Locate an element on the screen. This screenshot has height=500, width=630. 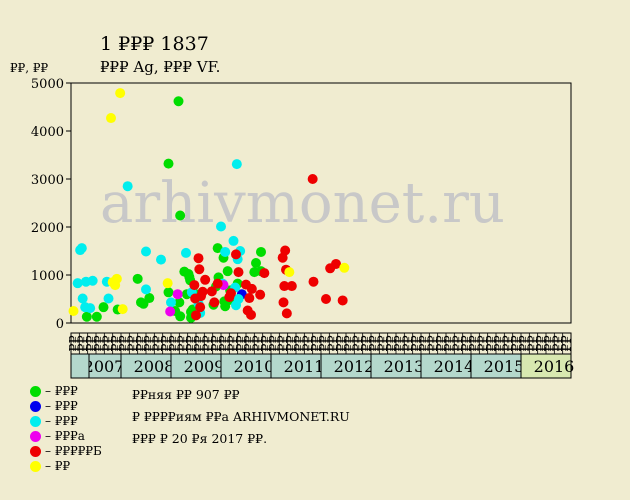
legend-label: – ₽₽₽₽₽Б is located at coordinates (73, 451).